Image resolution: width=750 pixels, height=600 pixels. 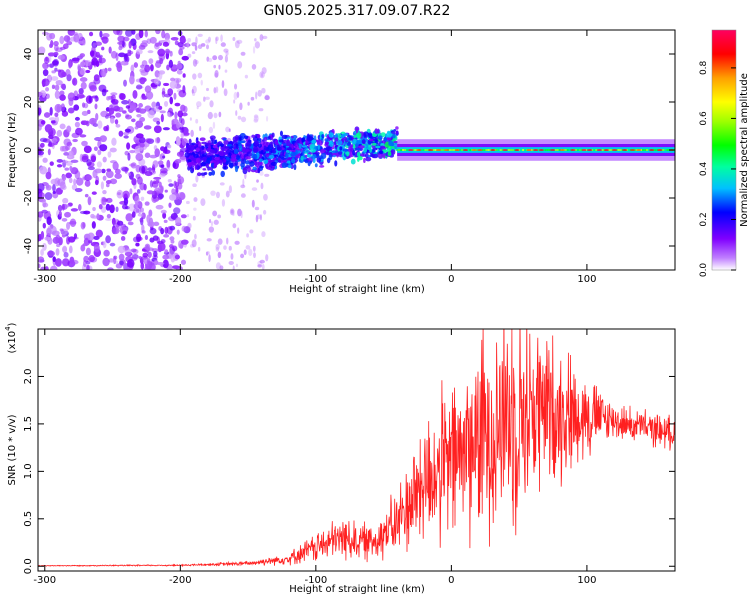 What do you see at coordinates (704, 270) in the screenshot?
I see `colorbar-tick-label: 0.0` at bounding box center [704, 270].